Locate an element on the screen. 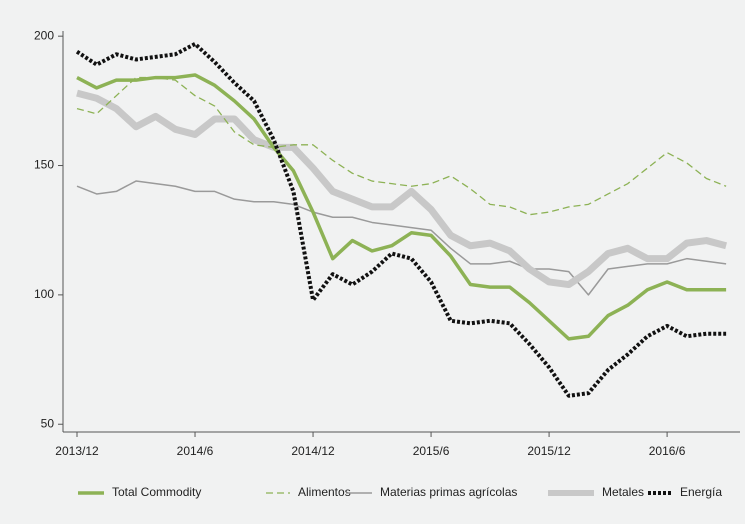 This screenshot has width=745, height=524. x-tick-label: 2013/12 is located at coordinates (77, 451).